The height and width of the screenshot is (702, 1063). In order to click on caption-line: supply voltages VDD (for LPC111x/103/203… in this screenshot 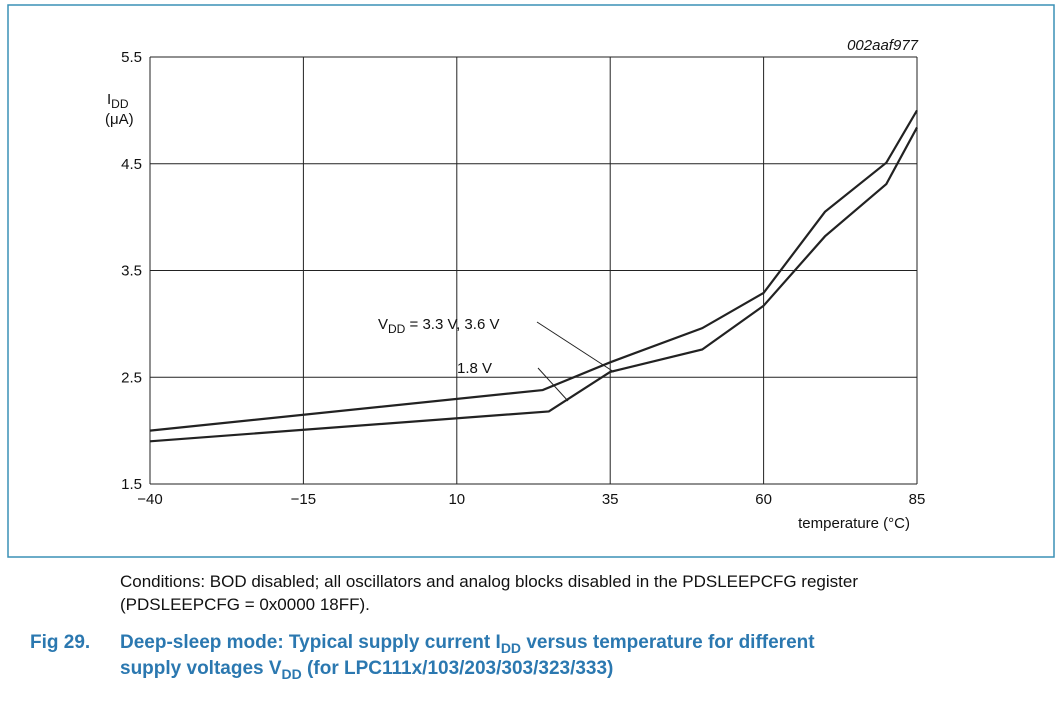, I will do `click(366, 670)`.